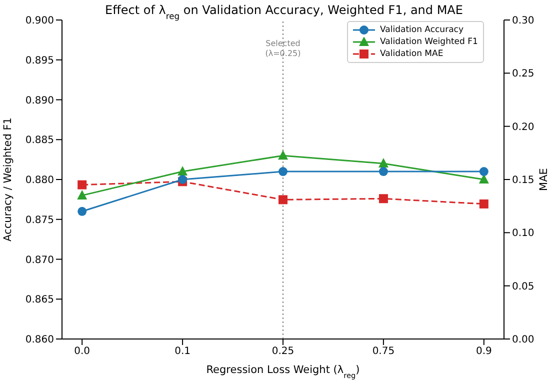 This screenshot has width=550, height=383. What do you see at coordinates (8, 180) in the screenshot?
I see `y-axis-title: Accuracy / Weighted F1` at bounding box center [8, 180].